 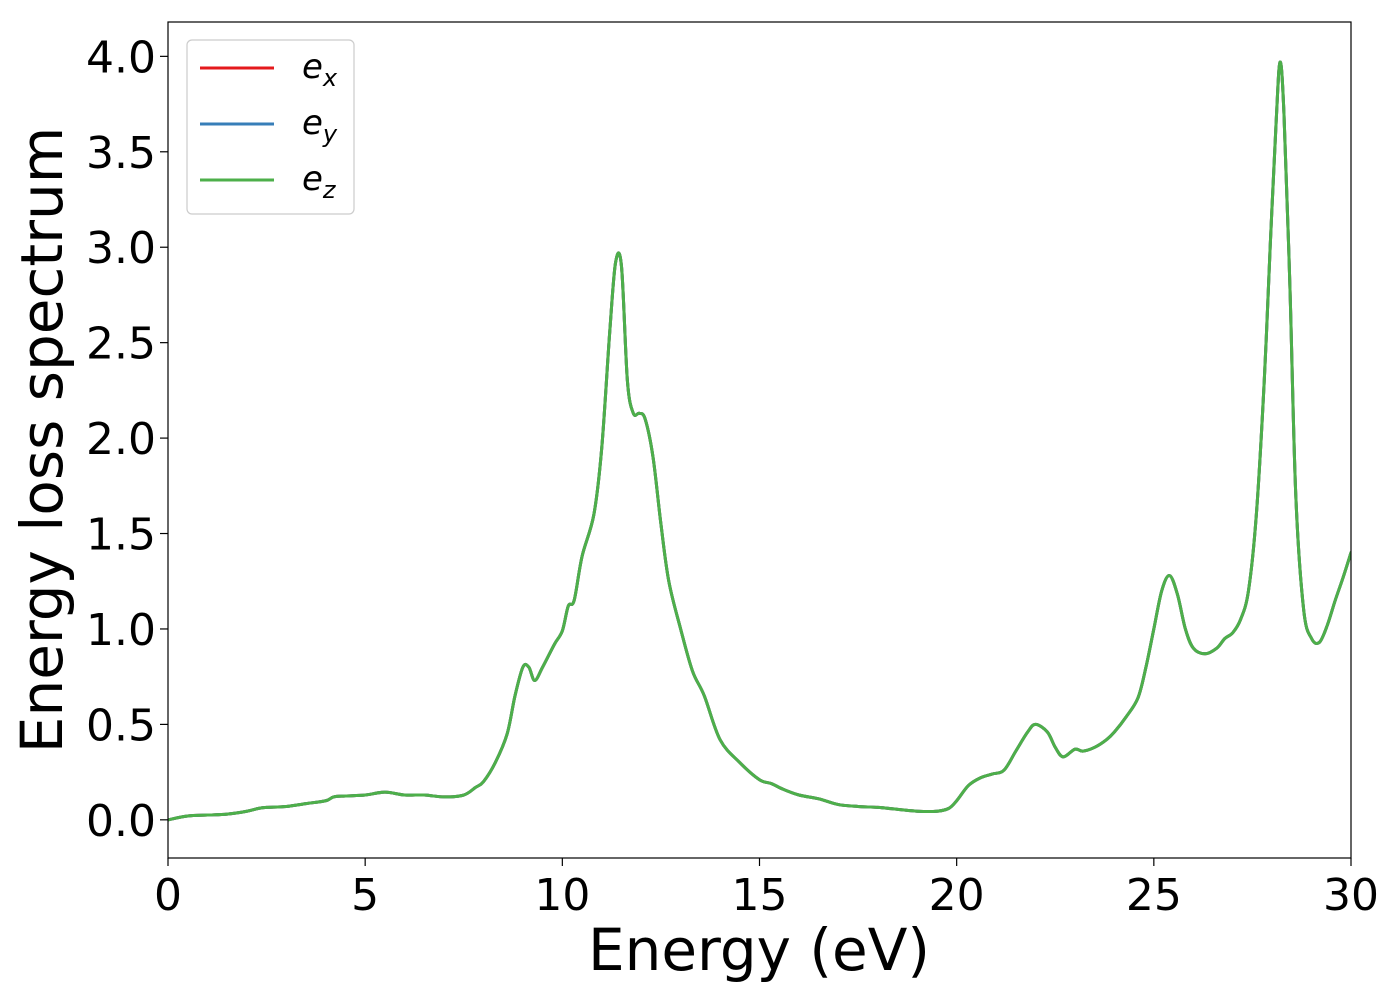 What do you see at coordinates (121, 57) in the screenshot?
I see `y-tick-label: 4.0` at bounding box center [121, 57].